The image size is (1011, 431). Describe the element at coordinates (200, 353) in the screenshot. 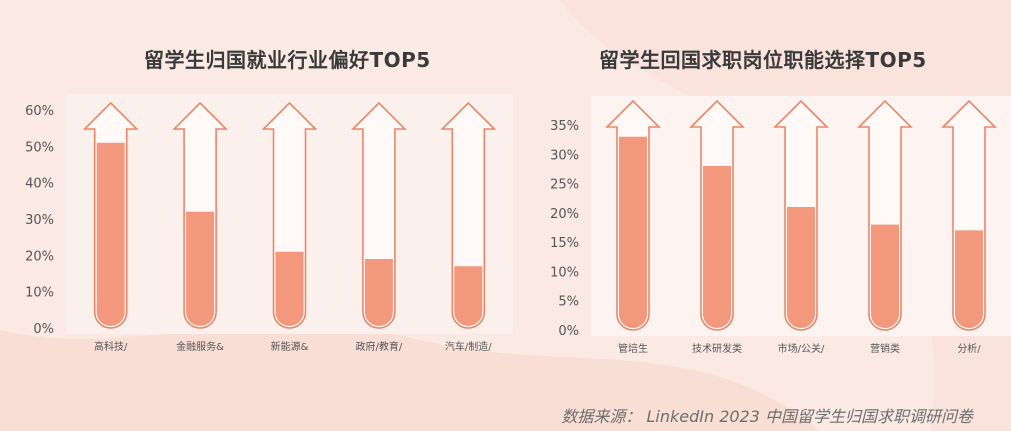

I see `category-label: 保险` at that location.